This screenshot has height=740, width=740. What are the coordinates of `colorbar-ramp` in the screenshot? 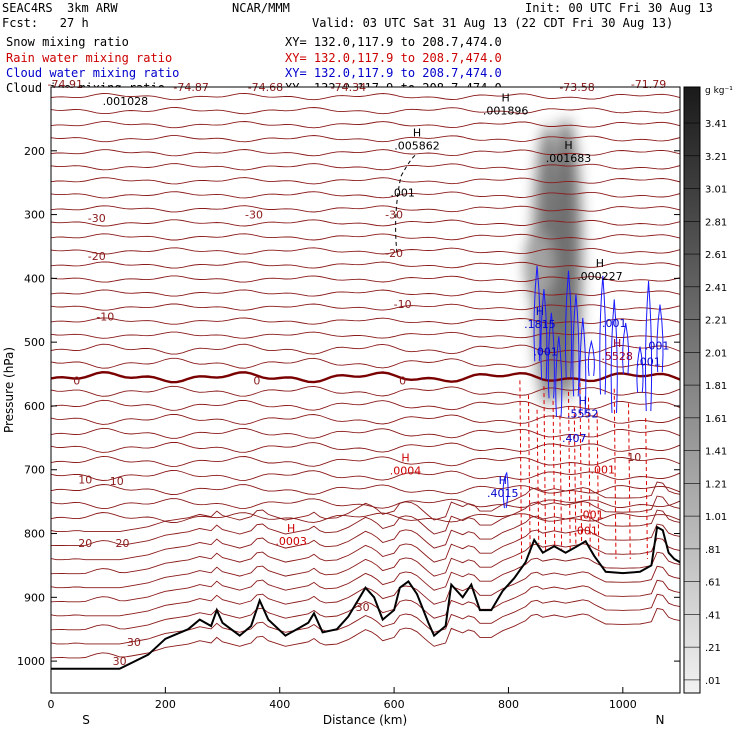 It's located at (692, 390).